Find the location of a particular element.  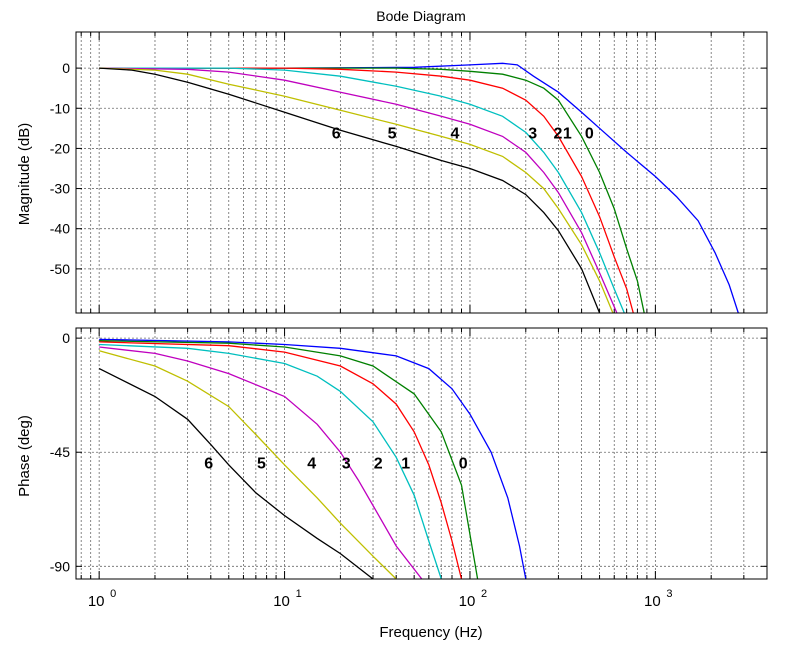

chart-title: Bode Diagram is located at coordinates (421, 16).